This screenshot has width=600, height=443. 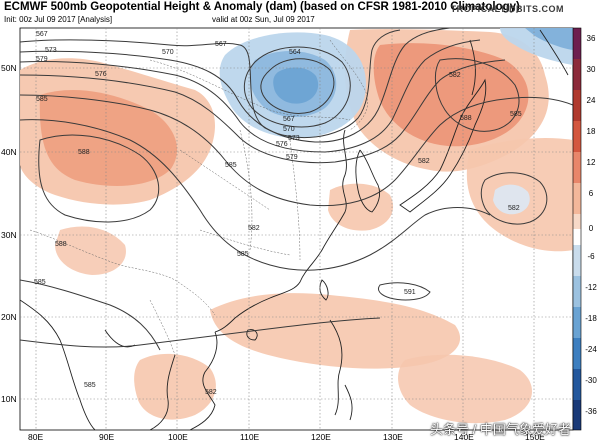 I want to click on coast-japan, so click(x=443, y=145).